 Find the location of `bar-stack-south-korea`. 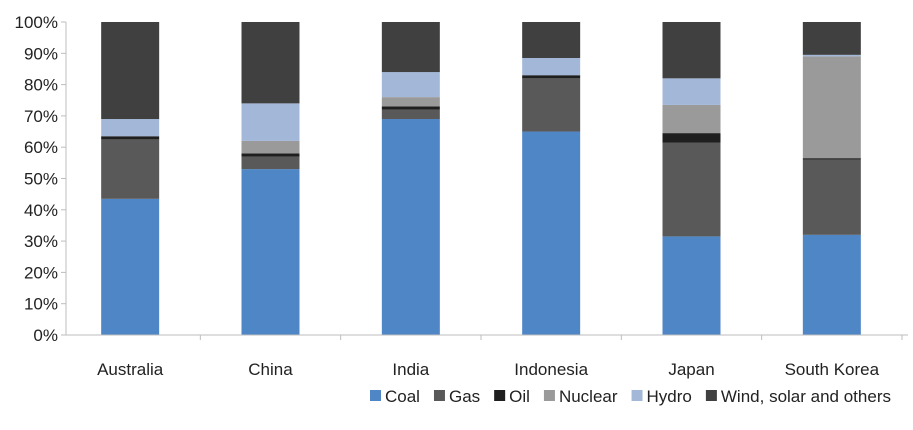

bar-stack-south-korea is located at coordinates (831, 178).